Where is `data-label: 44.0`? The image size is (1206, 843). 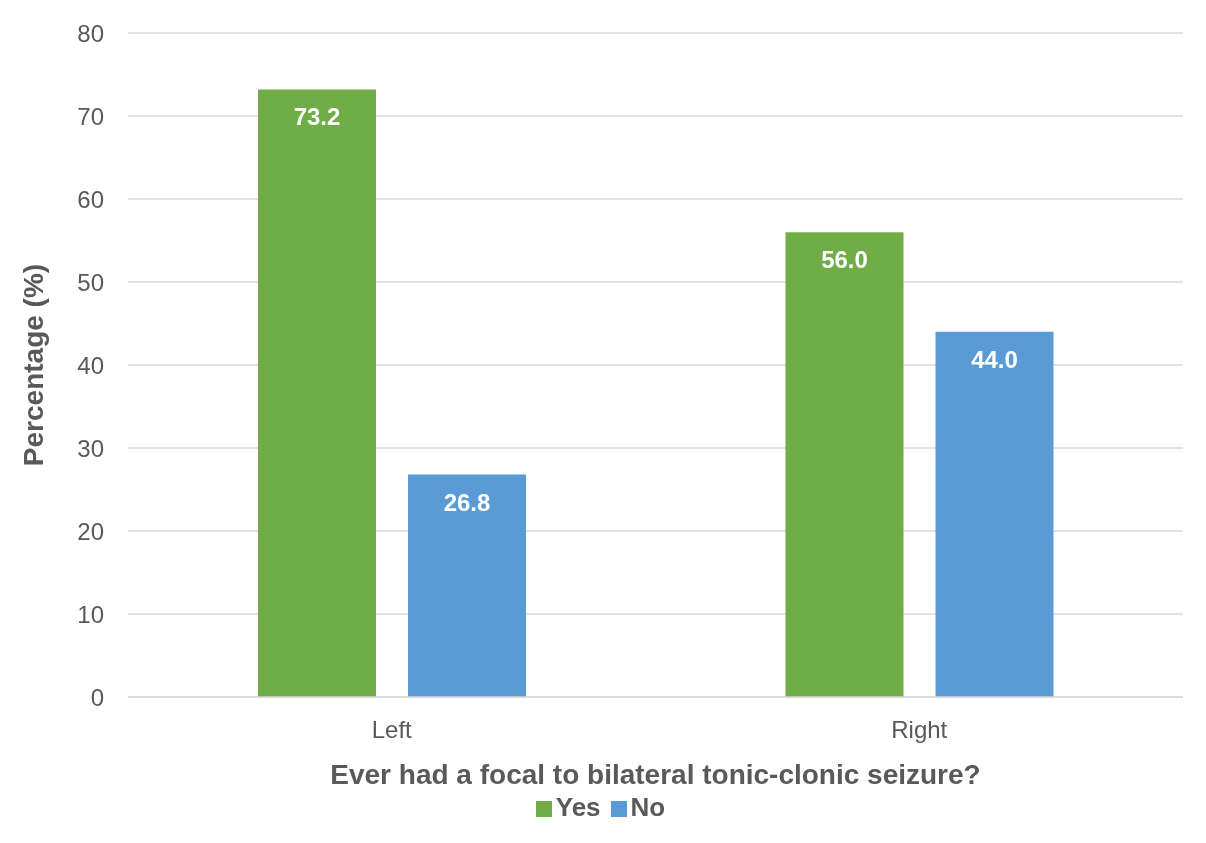 data-label: 44.0 is located at coordinates (994, 359).